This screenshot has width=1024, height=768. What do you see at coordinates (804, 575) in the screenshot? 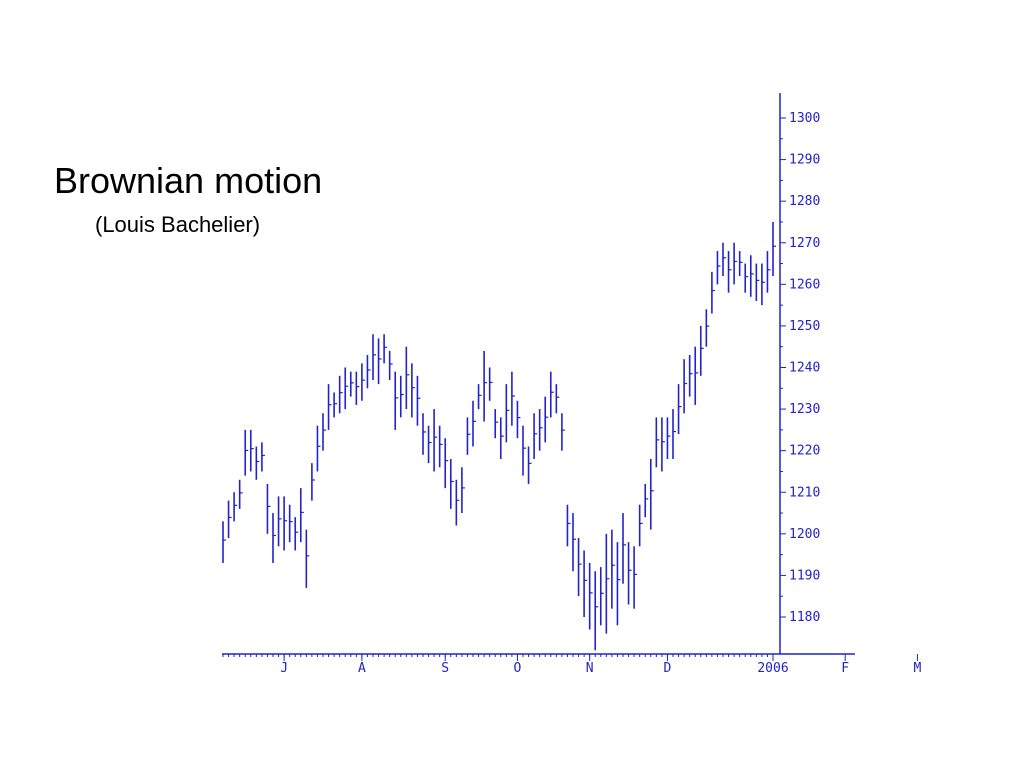
I see `y-tick-label: 1190` at bounding box center [804, 575].